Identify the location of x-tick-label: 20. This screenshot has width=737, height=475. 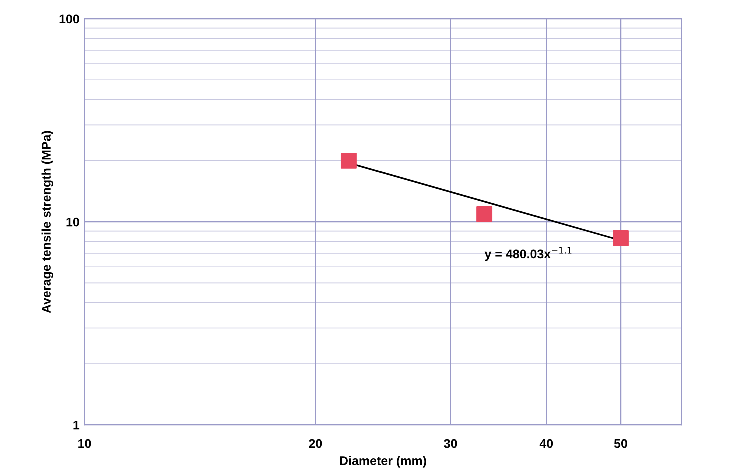
(315, 443).